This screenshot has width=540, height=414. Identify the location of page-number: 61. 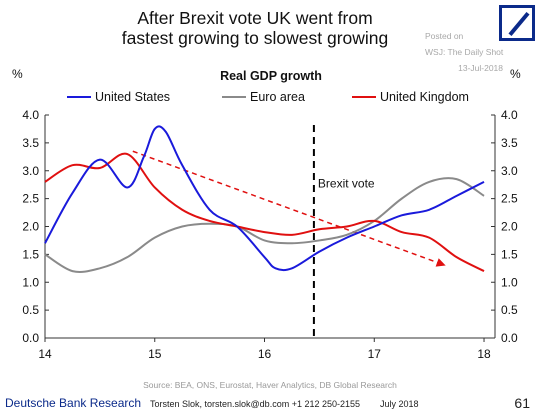
(522, 403).